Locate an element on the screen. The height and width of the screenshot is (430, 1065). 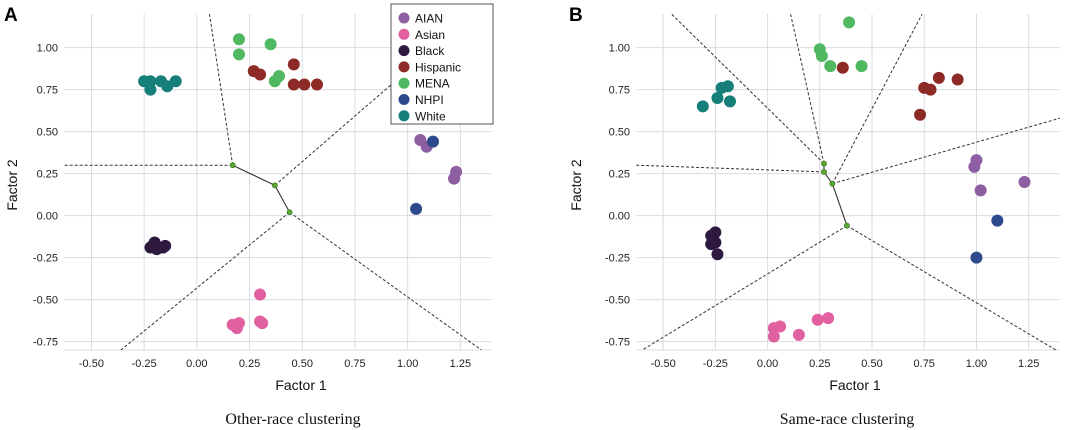
legend-marker-hispanic is located at coordinates (404, 67).